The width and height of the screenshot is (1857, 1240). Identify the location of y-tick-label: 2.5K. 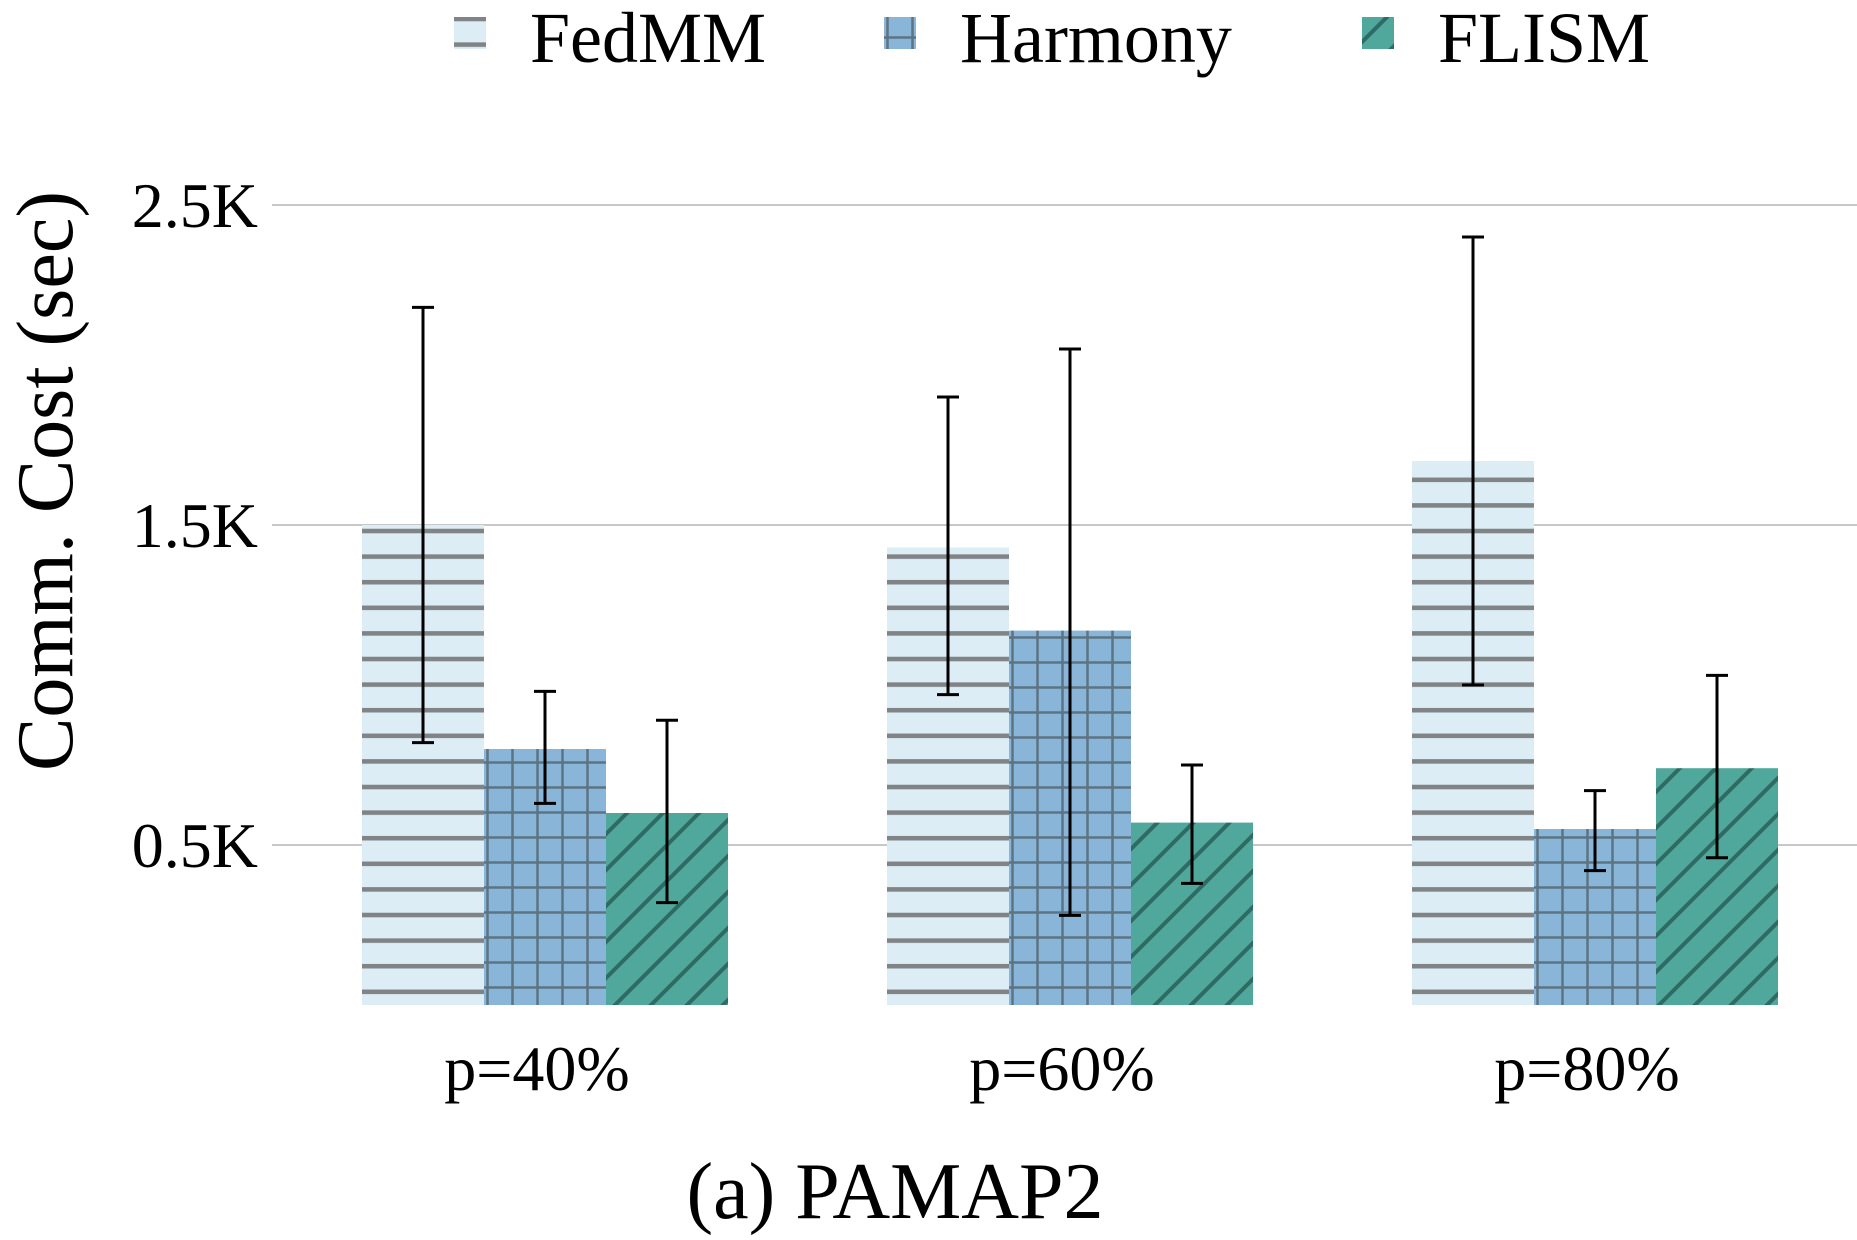
(195, 205).